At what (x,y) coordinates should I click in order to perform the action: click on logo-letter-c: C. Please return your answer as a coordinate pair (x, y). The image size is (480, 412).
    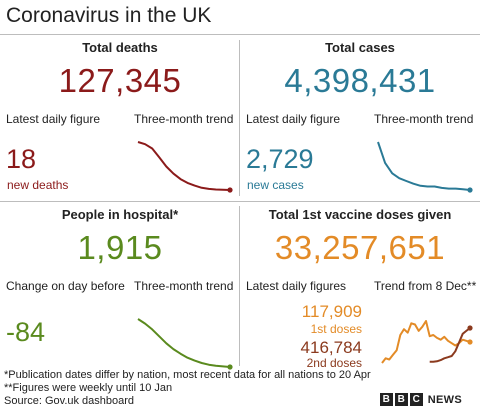
    Looking at the image, I should click on (416, 399).